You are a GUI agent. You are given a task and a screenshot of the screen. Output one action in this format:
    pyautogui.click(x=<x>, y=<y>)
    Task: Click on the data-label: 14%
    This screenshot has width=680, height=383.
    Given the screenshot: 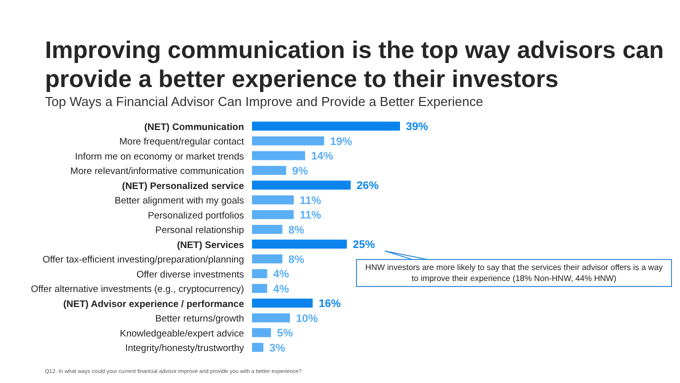 What is the action you would take?
    pyautogui.click(x=322, y=156)
    